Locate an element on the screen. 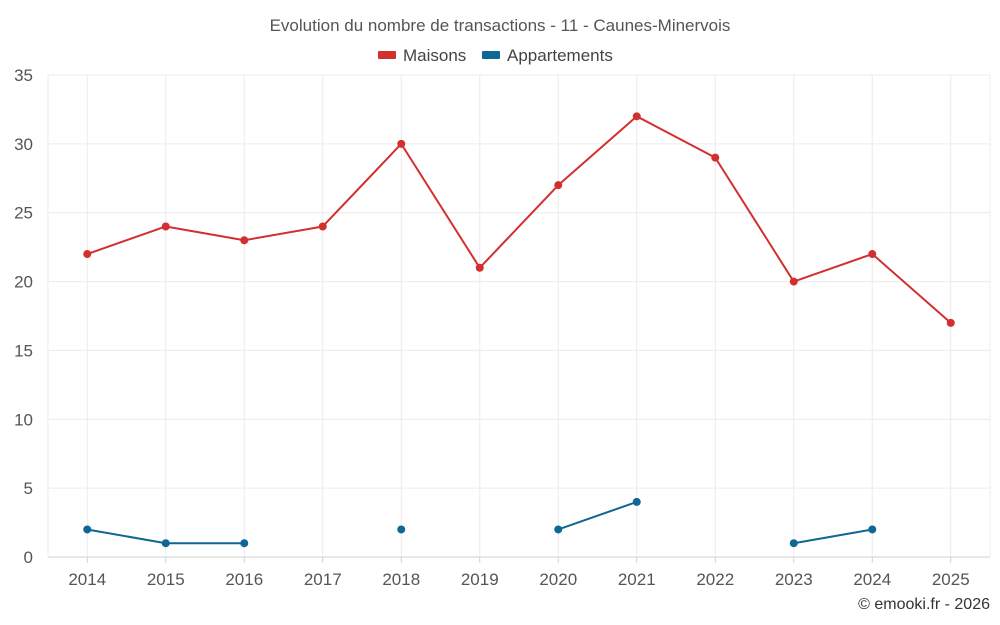 The image size is (1000, 625). legend: Maisons Appartements is located at coordinates (495, 55).